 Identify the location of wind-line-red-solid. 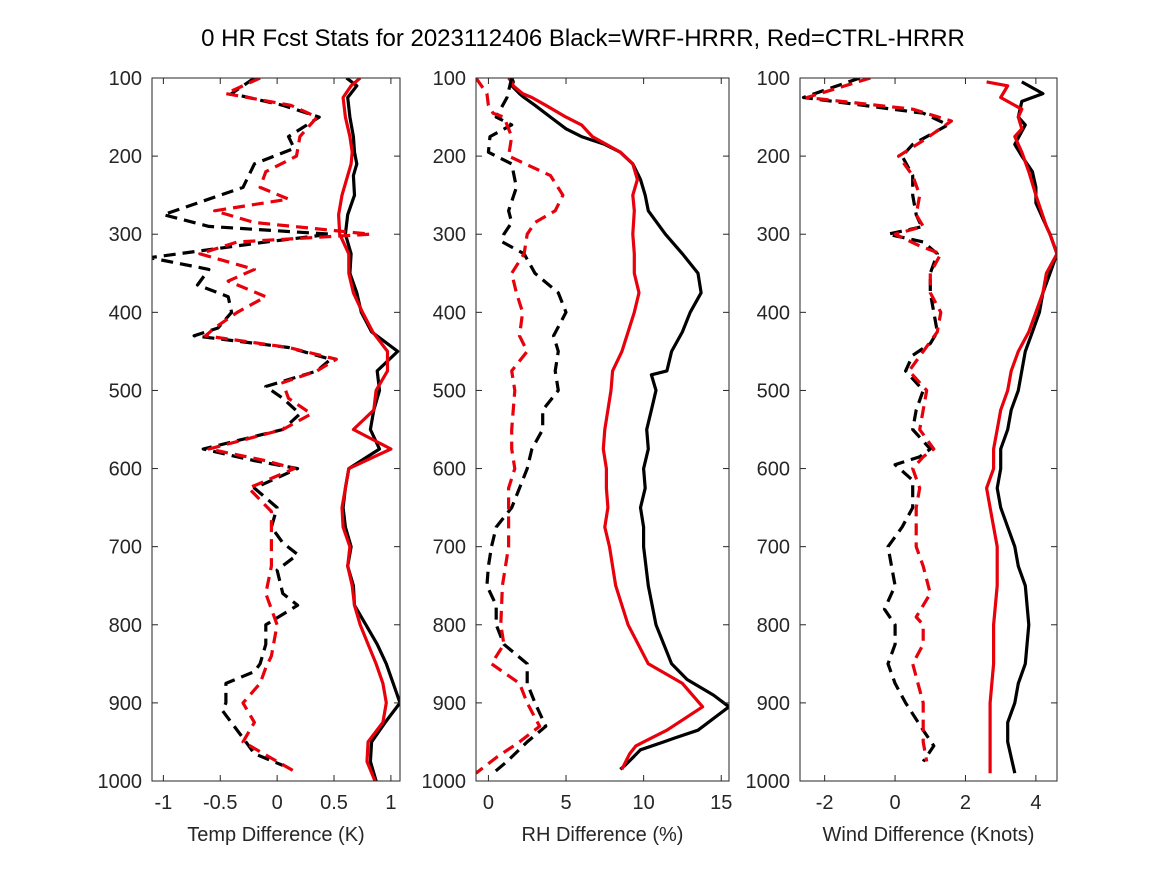
(1021, 427).